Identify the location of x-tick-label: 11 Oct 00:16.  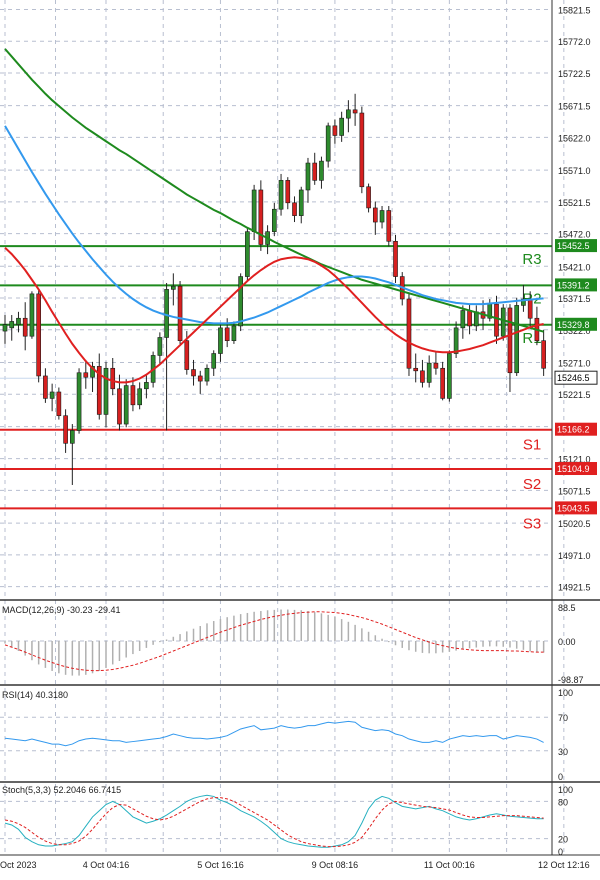
(449, 865).